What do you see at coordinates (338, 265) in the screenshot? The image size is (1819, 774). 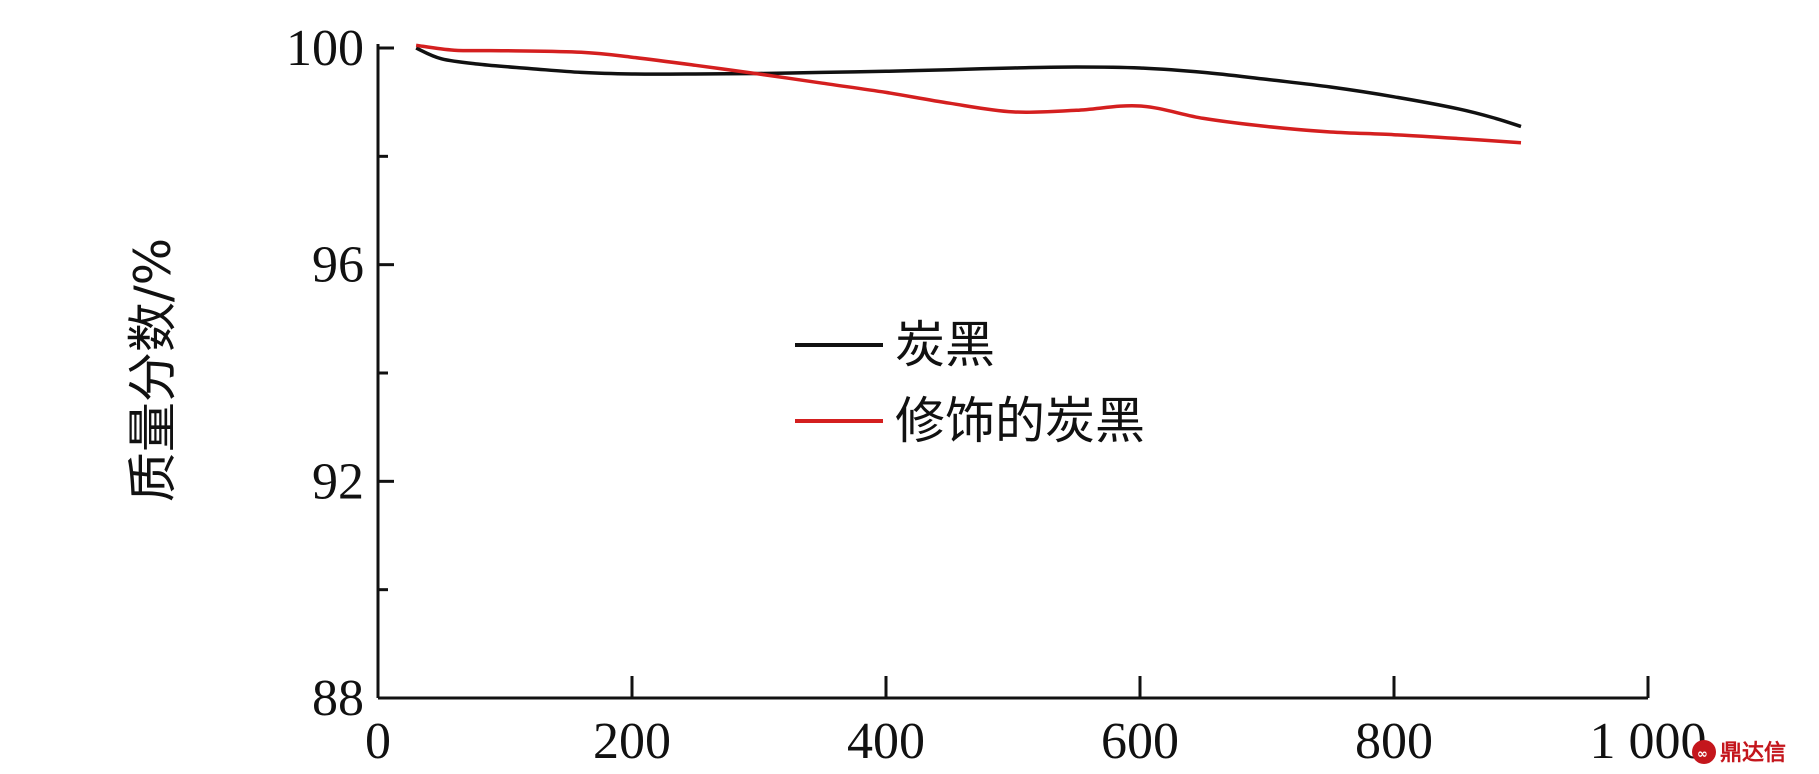 I see `y-tick-label: 96` at bounding box center [338, 265].